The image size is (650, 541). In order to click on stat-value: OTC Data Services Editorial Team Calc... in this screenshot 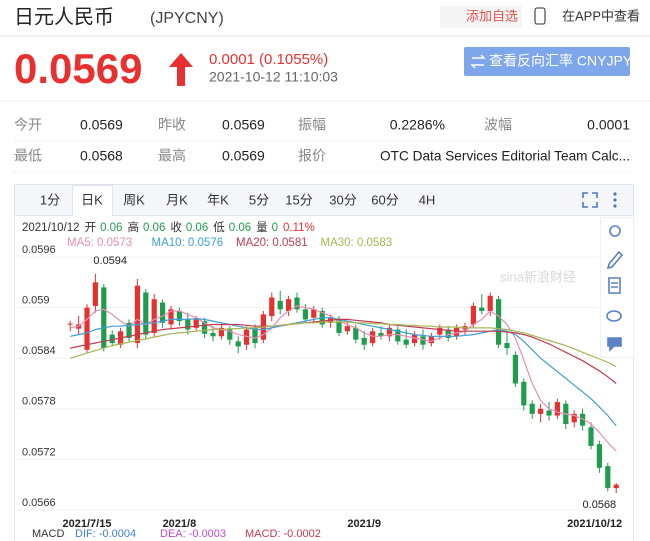, I will do `click(505, 156)`.